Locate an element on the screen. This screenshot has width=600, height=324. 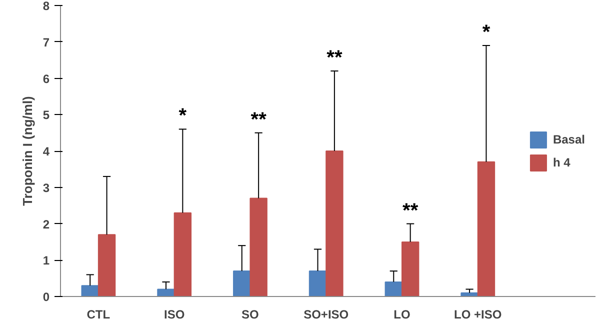
x-tick-label: LO is located at coordinates (402, 315).